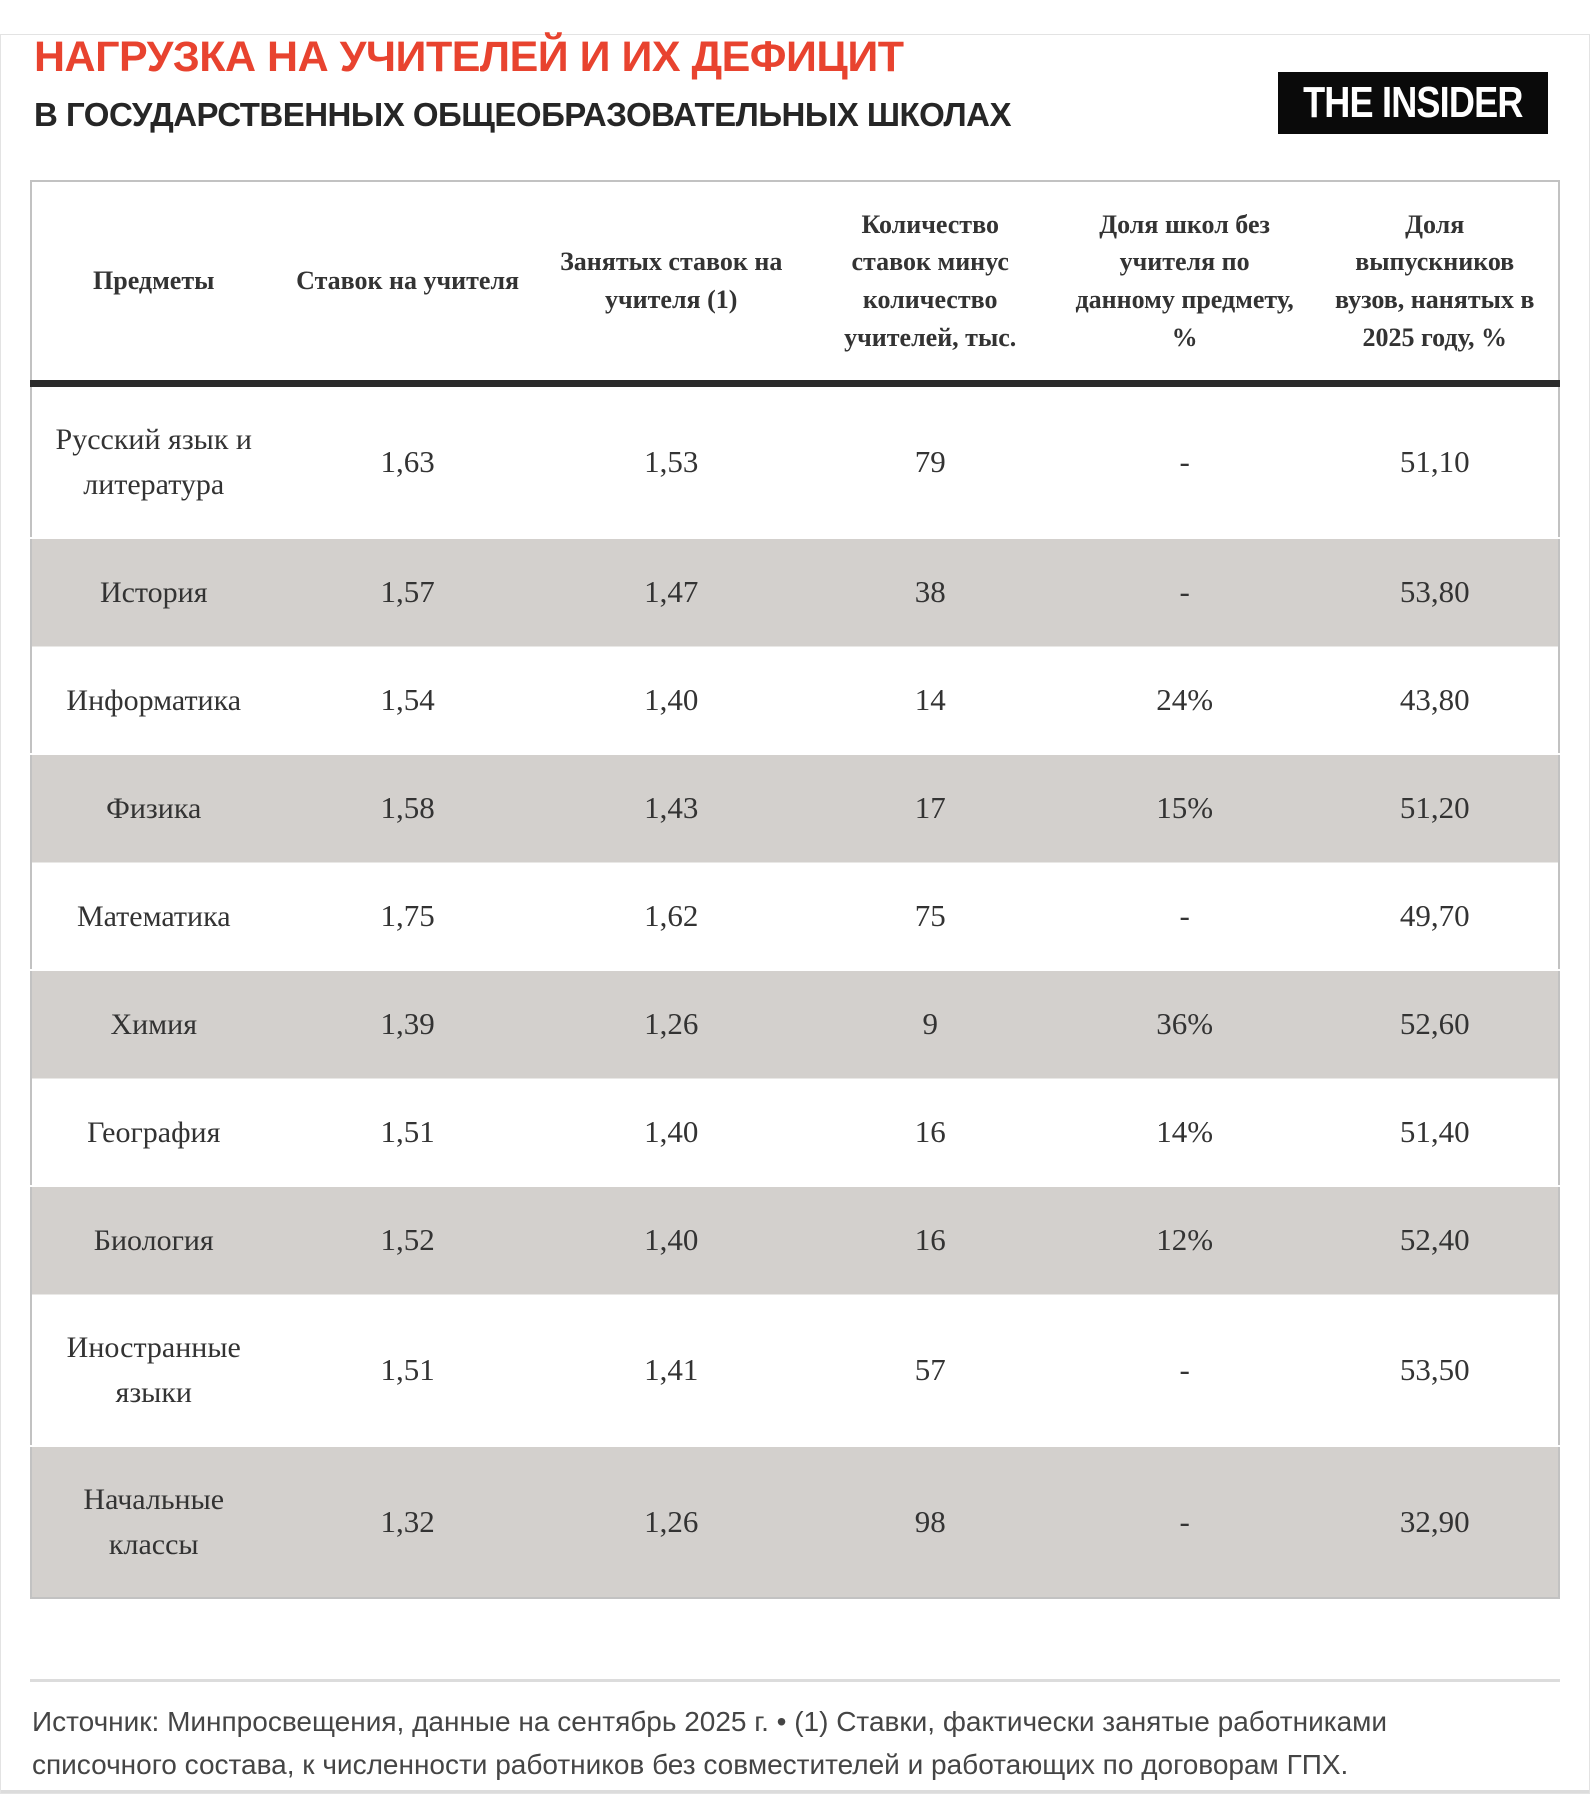 The width and height of the screenshot is (1590, 1794). What do you see at coordinates (1434, 808) in the screenshot?
I see `value-cell: 51,20` at bounding box center [1434, 808].